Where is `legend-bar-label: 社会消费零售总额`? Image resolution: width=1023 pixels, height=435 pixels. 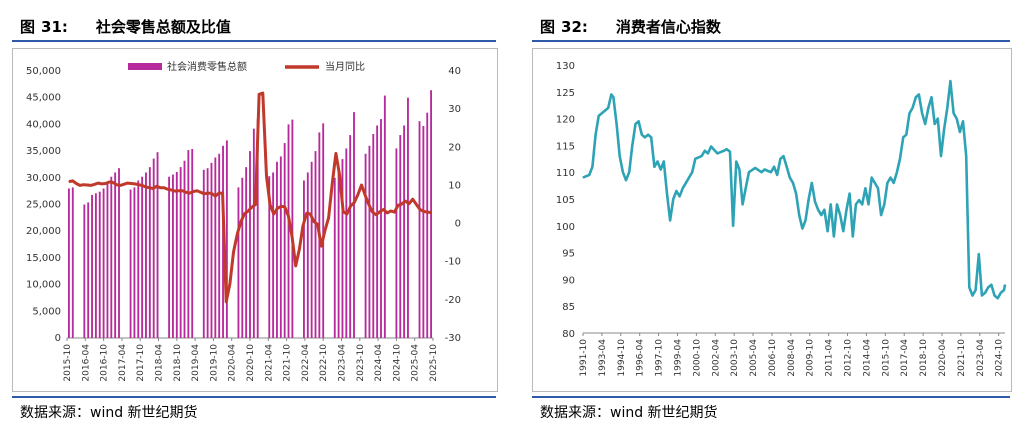 legend-bar-label: 社会消费零售总额 is located at coordinates (207, 66).